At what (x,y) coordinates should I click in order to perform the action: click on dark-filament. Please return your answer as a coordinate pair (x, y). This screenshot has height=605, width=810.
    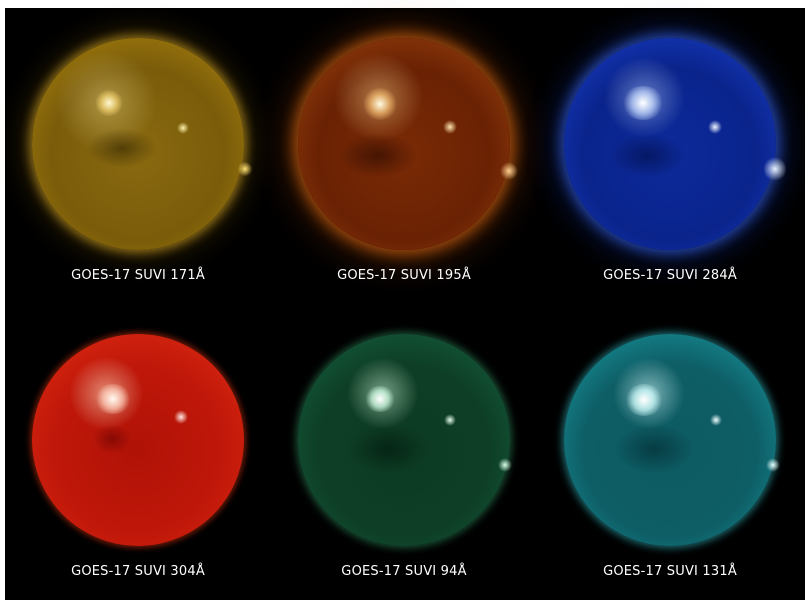
    Looking at the image, I should click on (112, 439).